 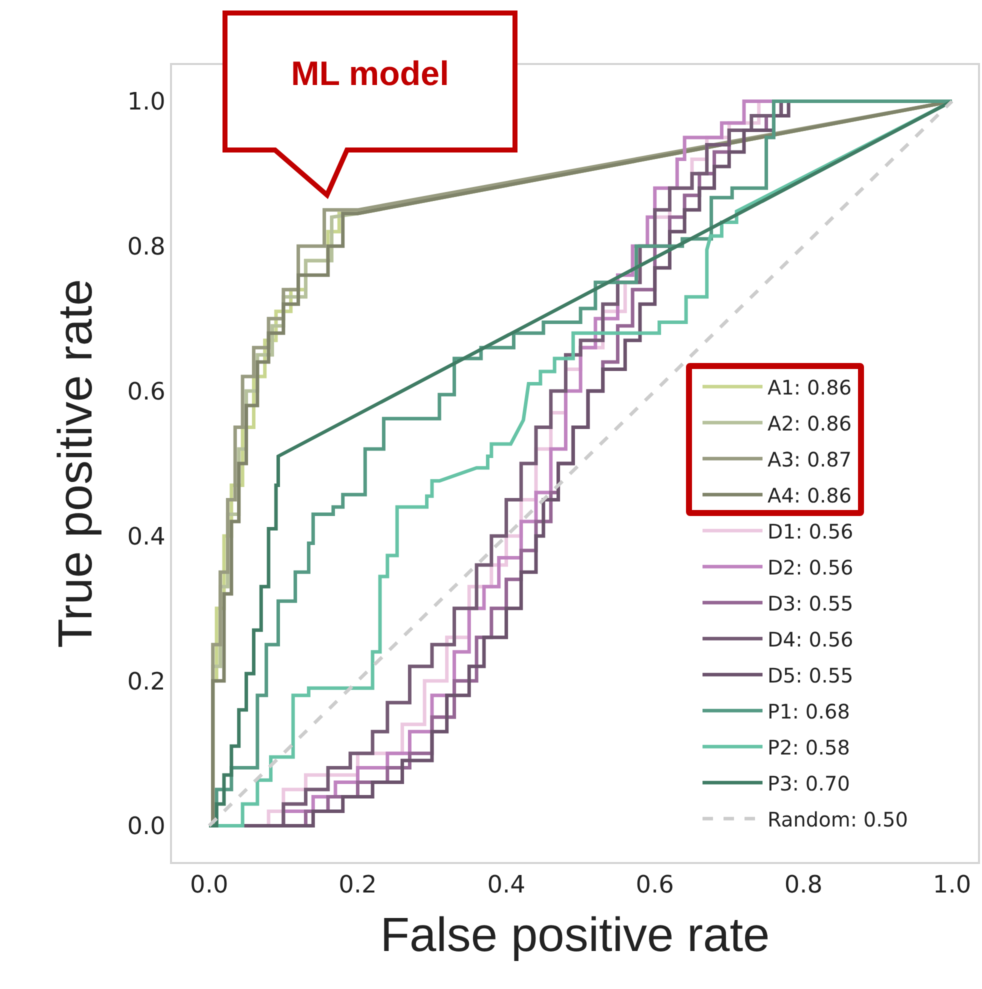 What do you see at coordinates (146, 246) in the screenshot?
I see `y-tick-label: 0.8` at bounding box center [146, 246].